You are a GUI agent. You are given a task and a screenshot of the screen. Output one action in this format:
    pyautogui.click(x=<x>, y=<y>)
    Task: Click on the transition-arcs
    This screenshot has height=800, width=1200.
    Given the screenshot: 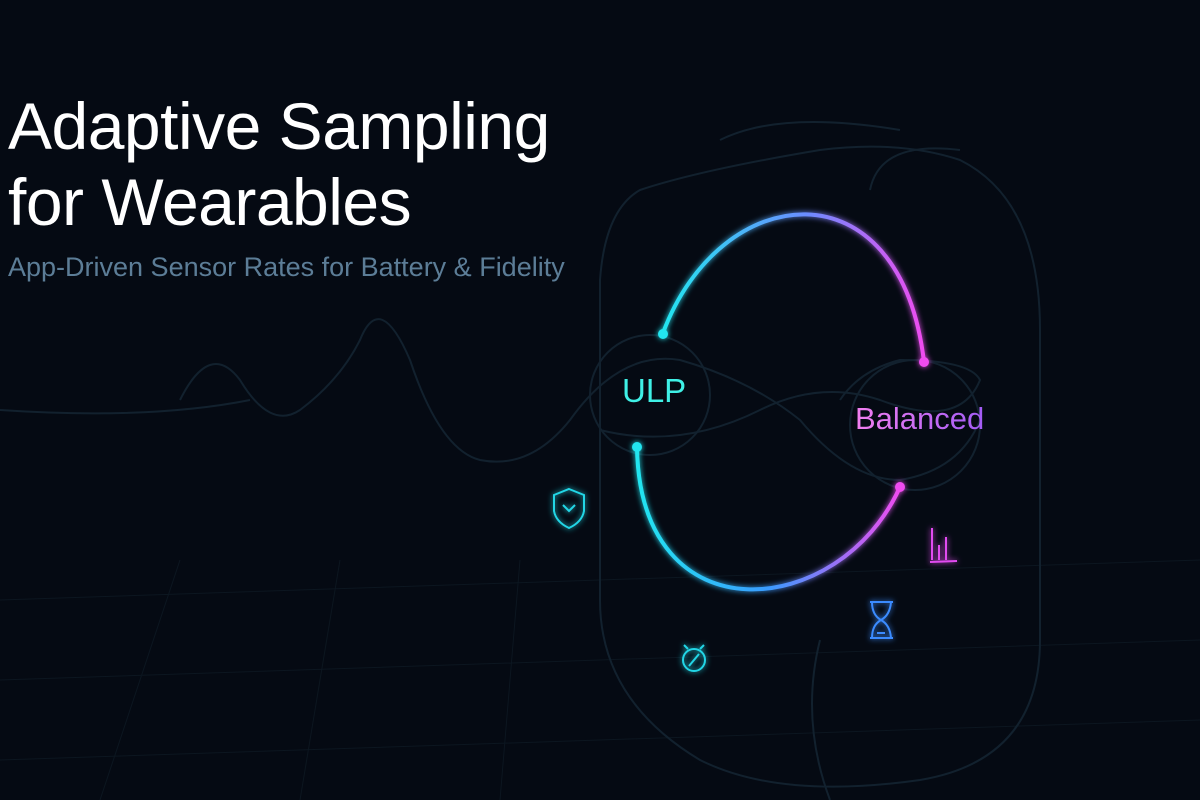 What is the action you would take?
    pyautogui.click(x=780, y=402)
    